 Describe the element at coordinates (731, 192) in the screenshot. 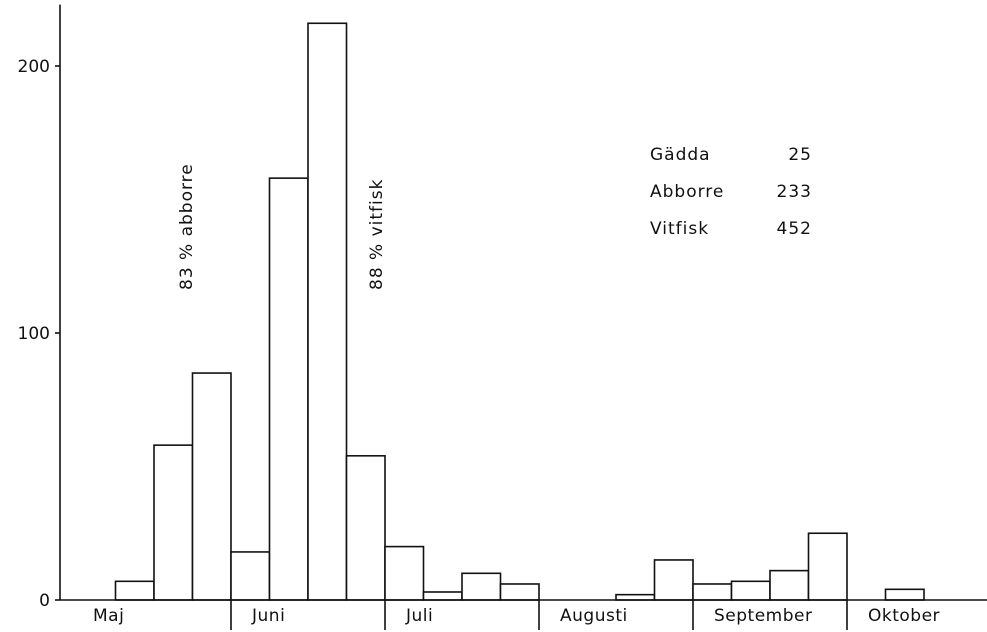

I see `legend: Gädda 25 Abborre 233 Vitfisk 452` at that location.